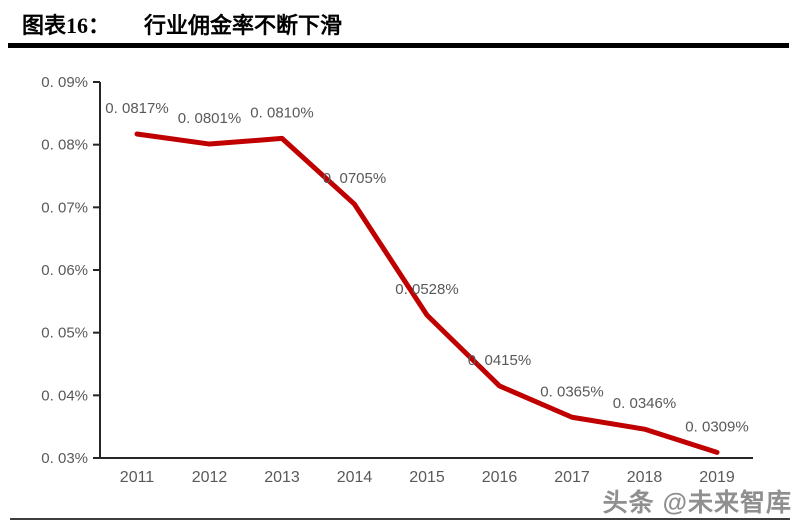  What do you see at coordinates (282, 477) in the screenshot?
I see `x-axis-tick-label: 2013` at bounding box center [282, 477].